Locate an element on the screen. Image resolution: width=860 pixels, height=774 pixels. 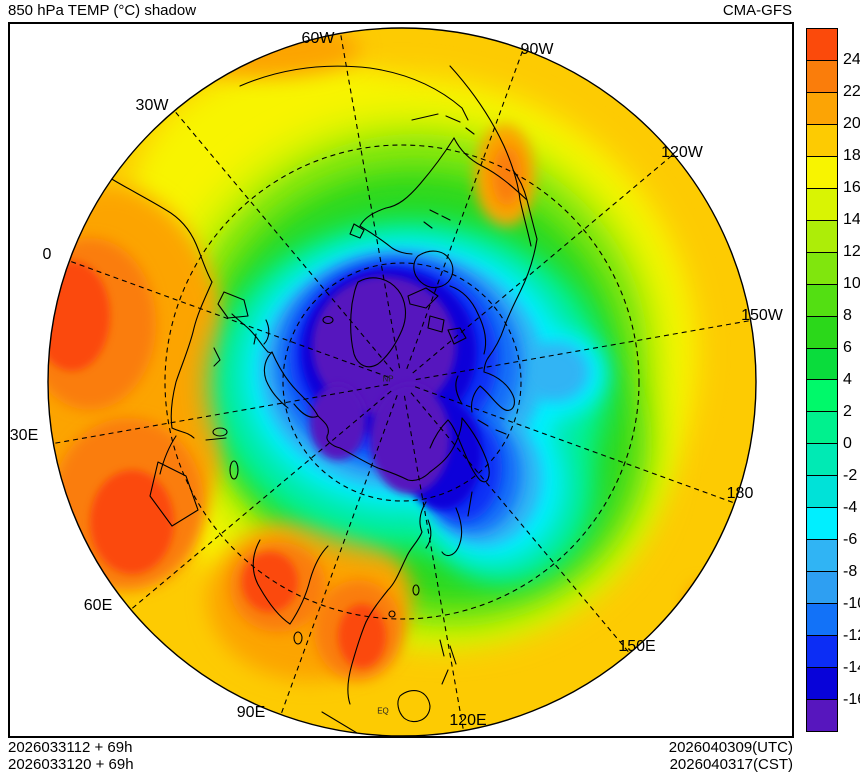
colorbar-tick-label: 2 is located at coordinates (847, 411).